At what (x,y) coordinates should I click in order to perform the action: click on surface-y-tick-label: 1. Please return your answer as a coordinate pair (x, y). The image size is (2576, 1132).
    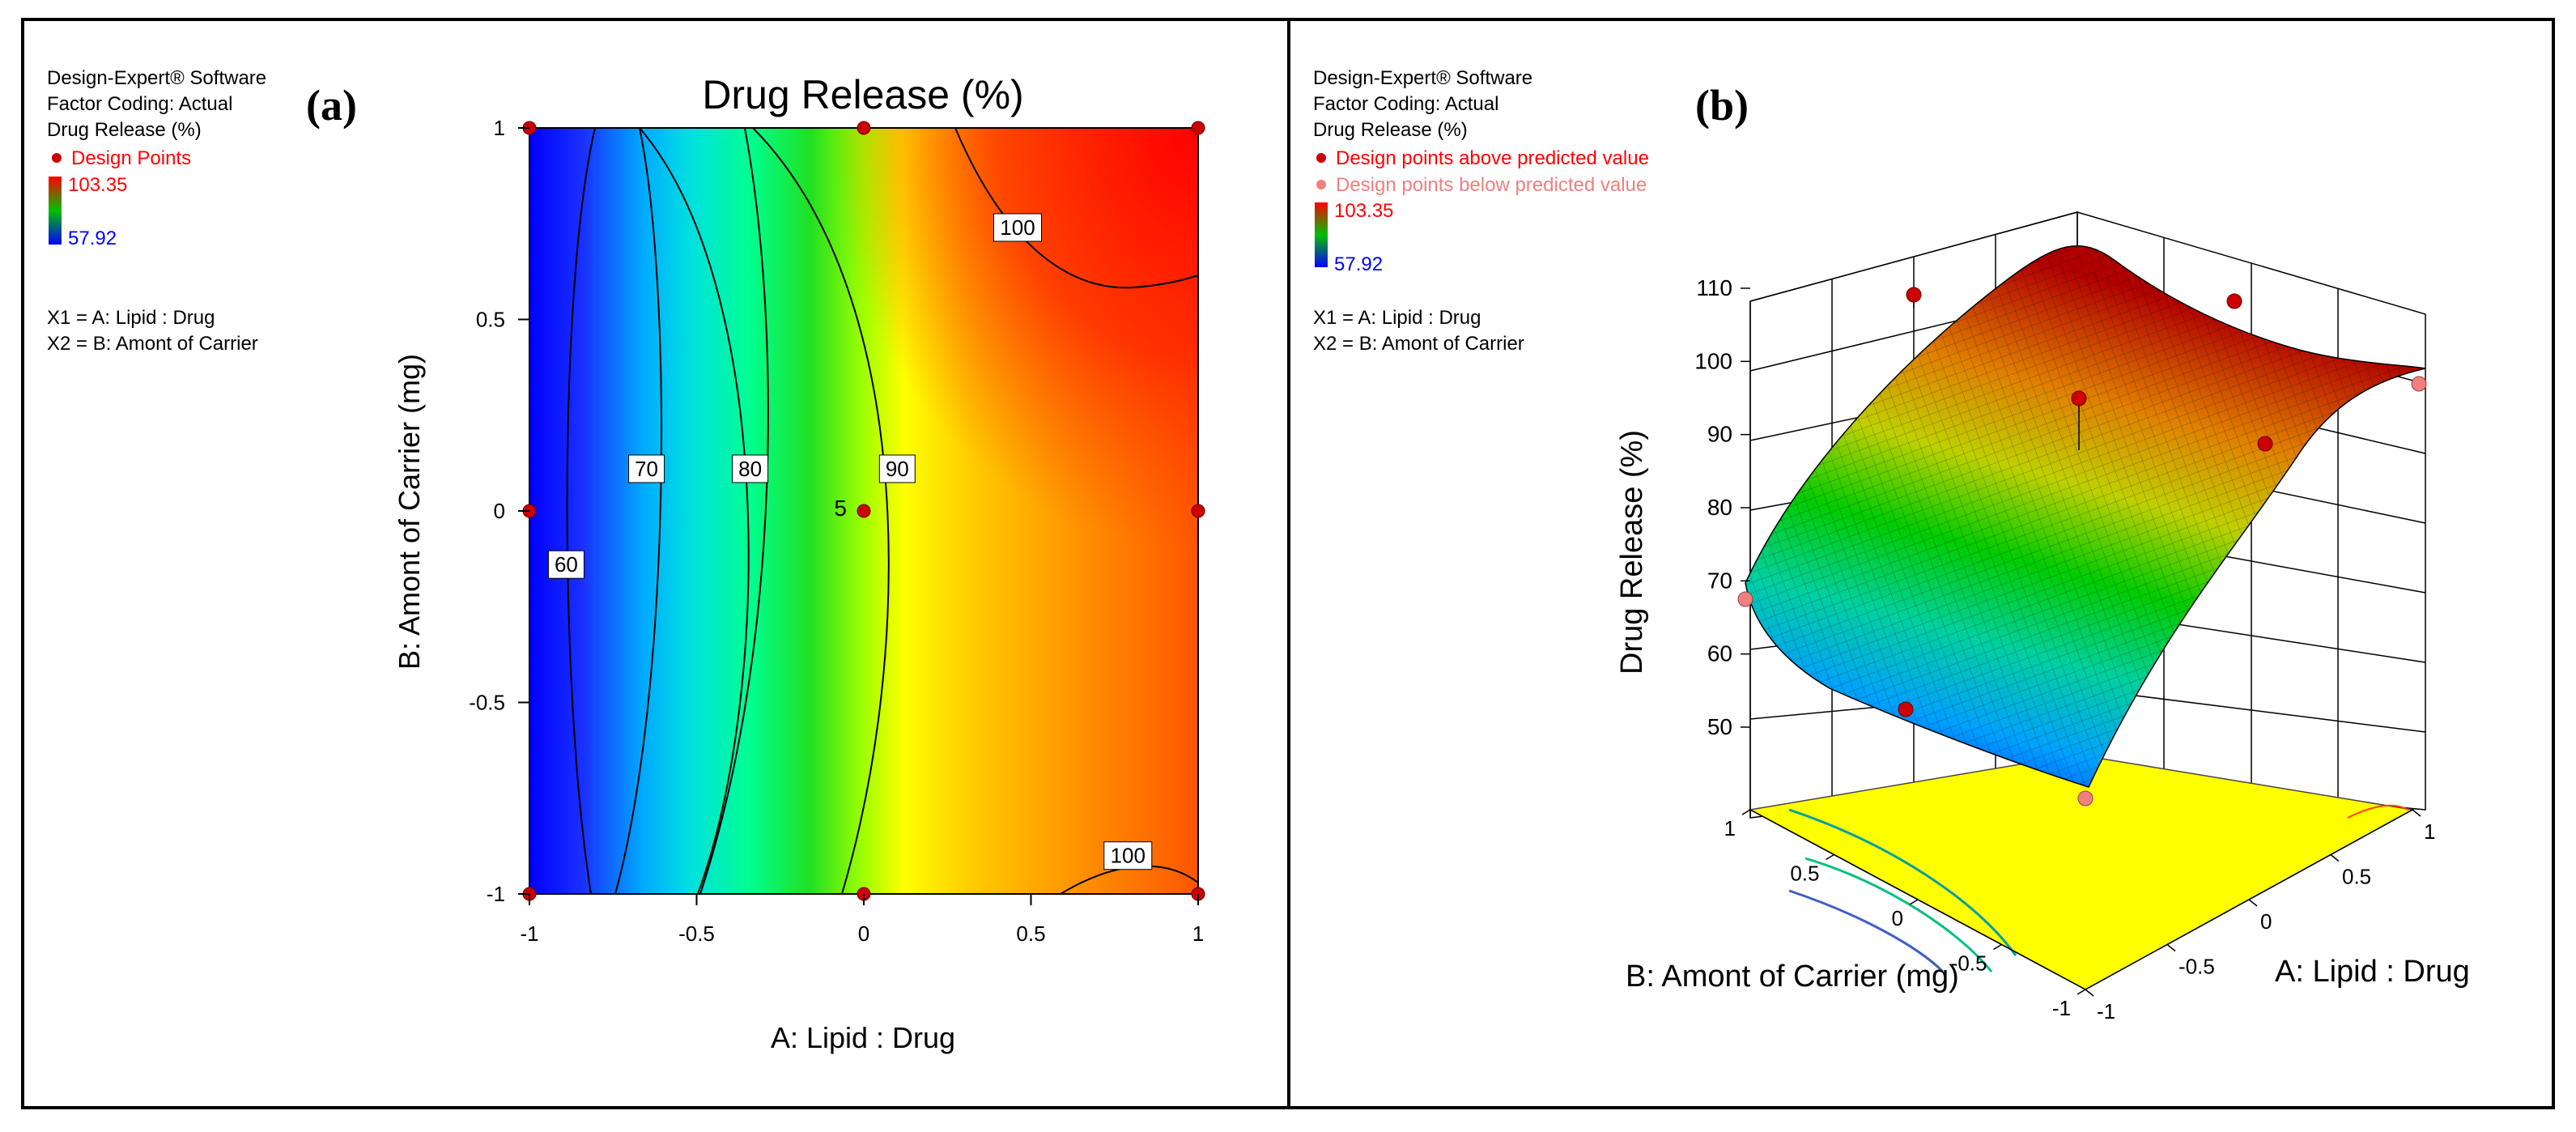
    Looking at the image, I should click on (1730, 828).